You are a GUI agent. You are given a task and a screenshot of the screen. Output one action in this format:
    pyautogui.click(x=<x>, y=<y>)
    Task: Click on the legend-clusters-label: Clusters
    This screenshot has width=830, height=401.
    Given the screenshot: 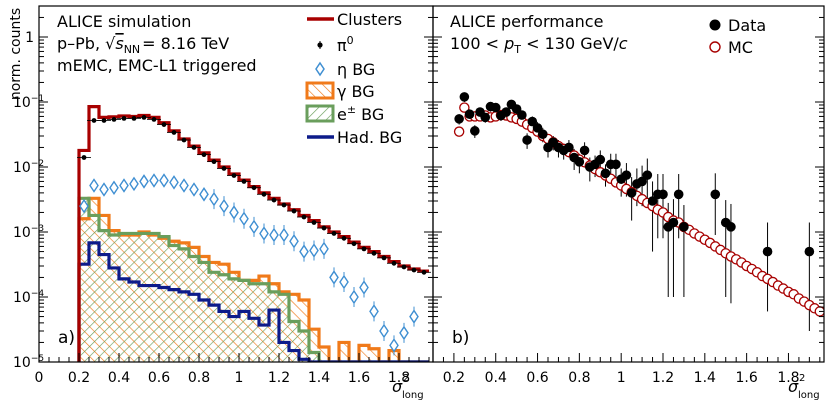 What is the action you would take?
    pyautogui.click(x=369, y=19)
    